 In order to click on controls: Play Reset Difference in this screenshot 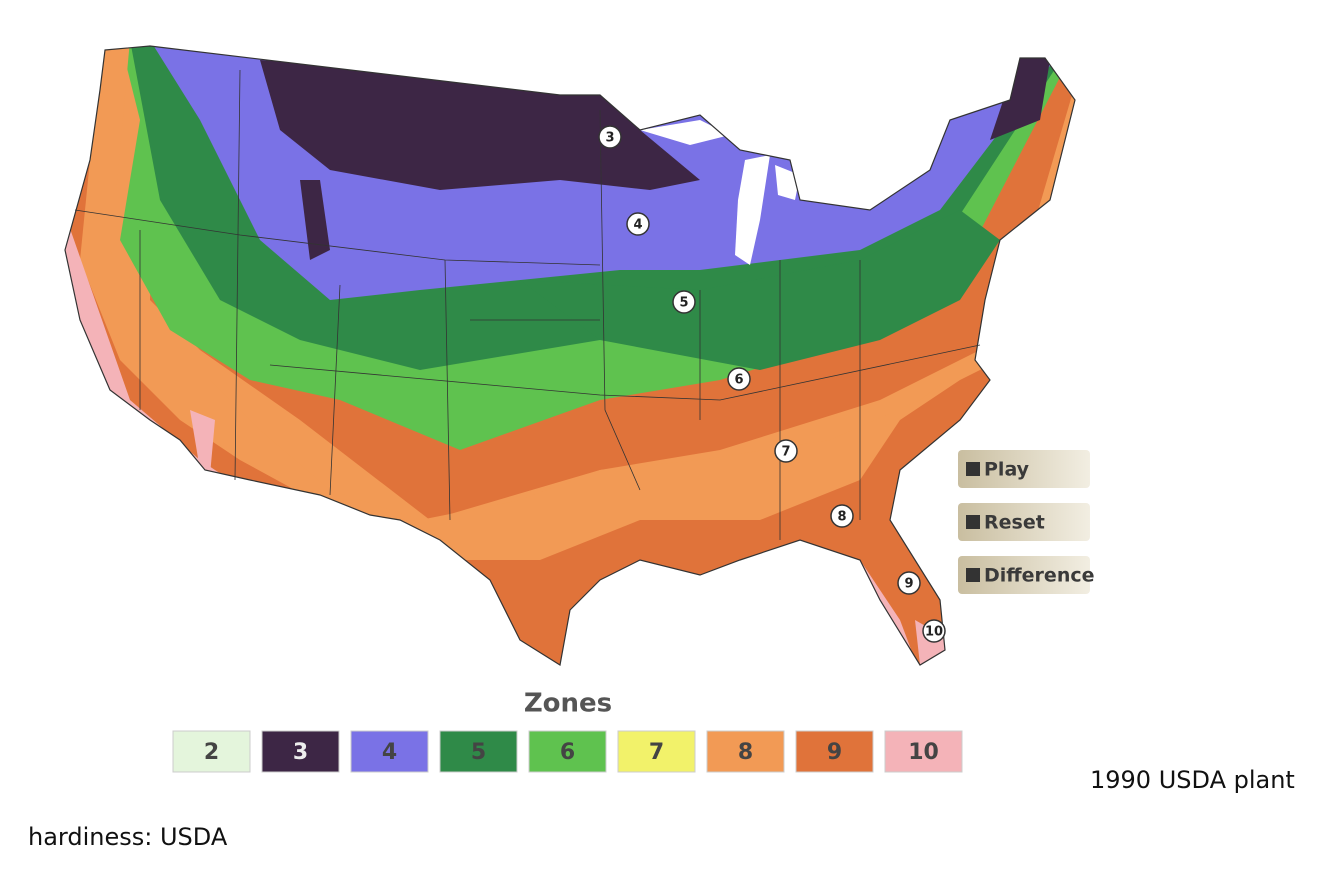, I will do `click(1026, 522)`.